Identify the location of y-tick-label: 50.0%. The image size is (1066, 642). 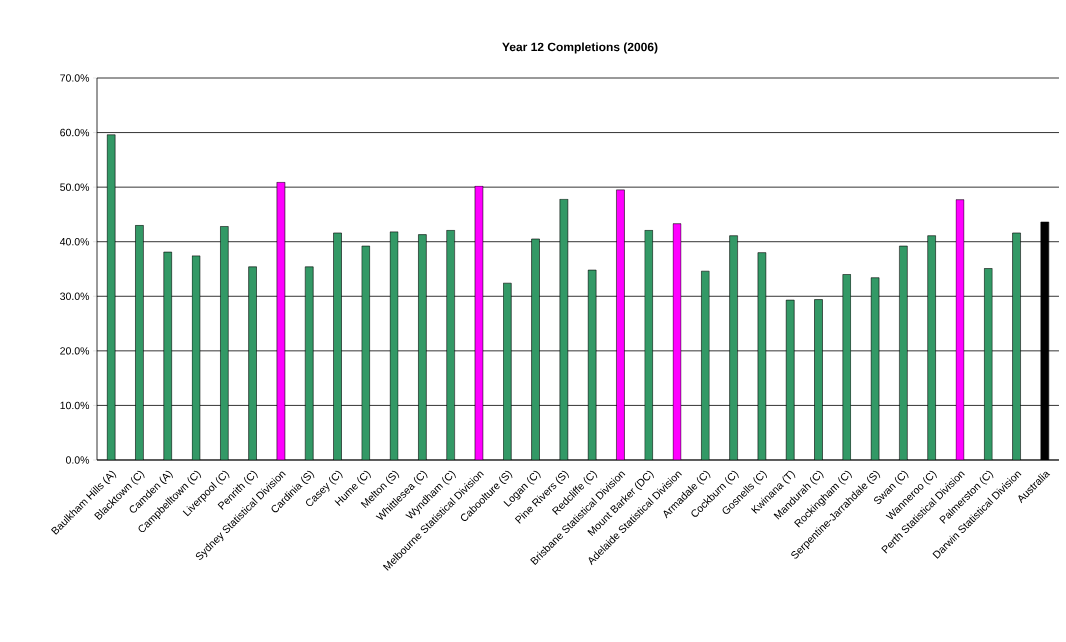
(75, 187).